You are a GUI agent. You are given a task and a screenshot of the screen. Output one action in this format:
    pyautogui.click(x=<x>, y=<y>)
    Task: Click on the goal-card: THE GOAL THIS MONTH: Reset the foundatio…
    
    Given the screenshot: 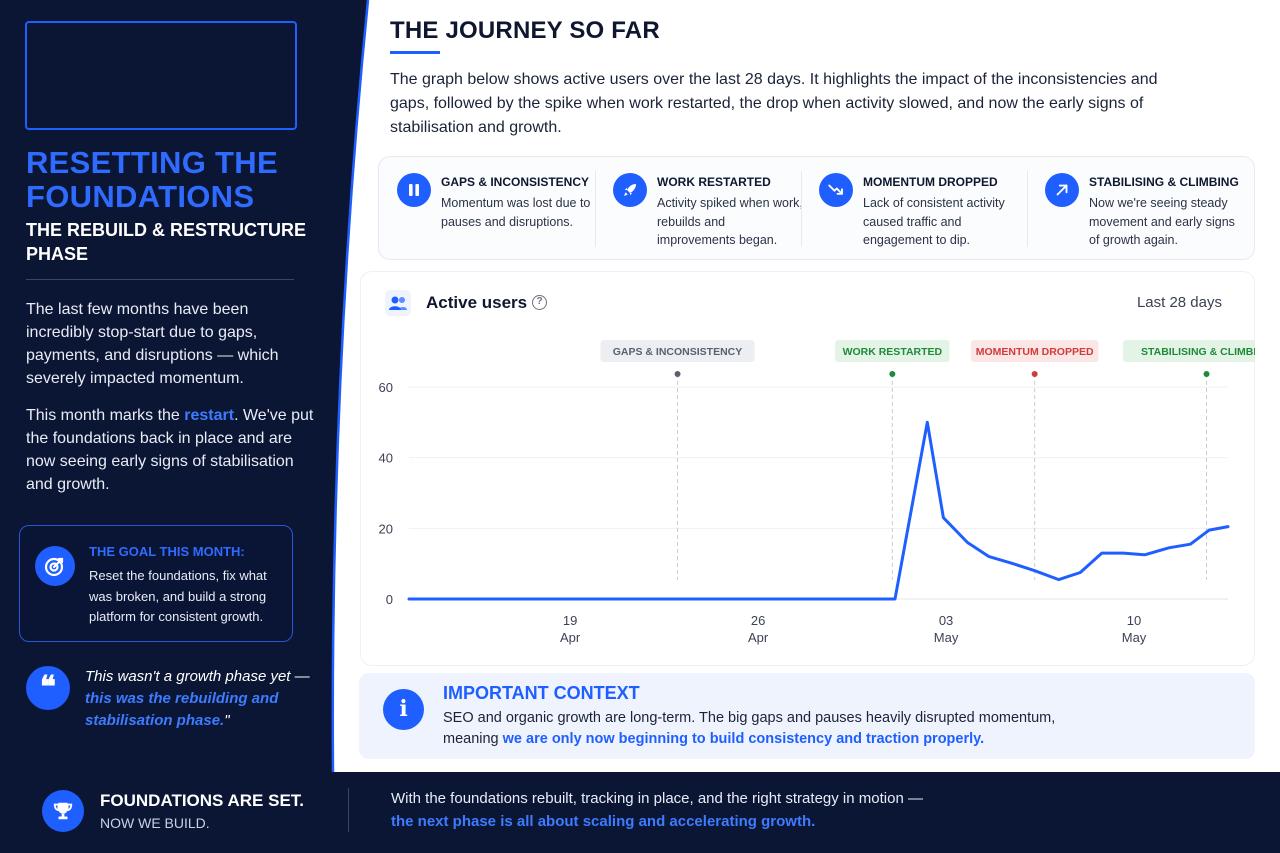 What is the action you would take?
    pyautogui.click(x=156, y=583)
    